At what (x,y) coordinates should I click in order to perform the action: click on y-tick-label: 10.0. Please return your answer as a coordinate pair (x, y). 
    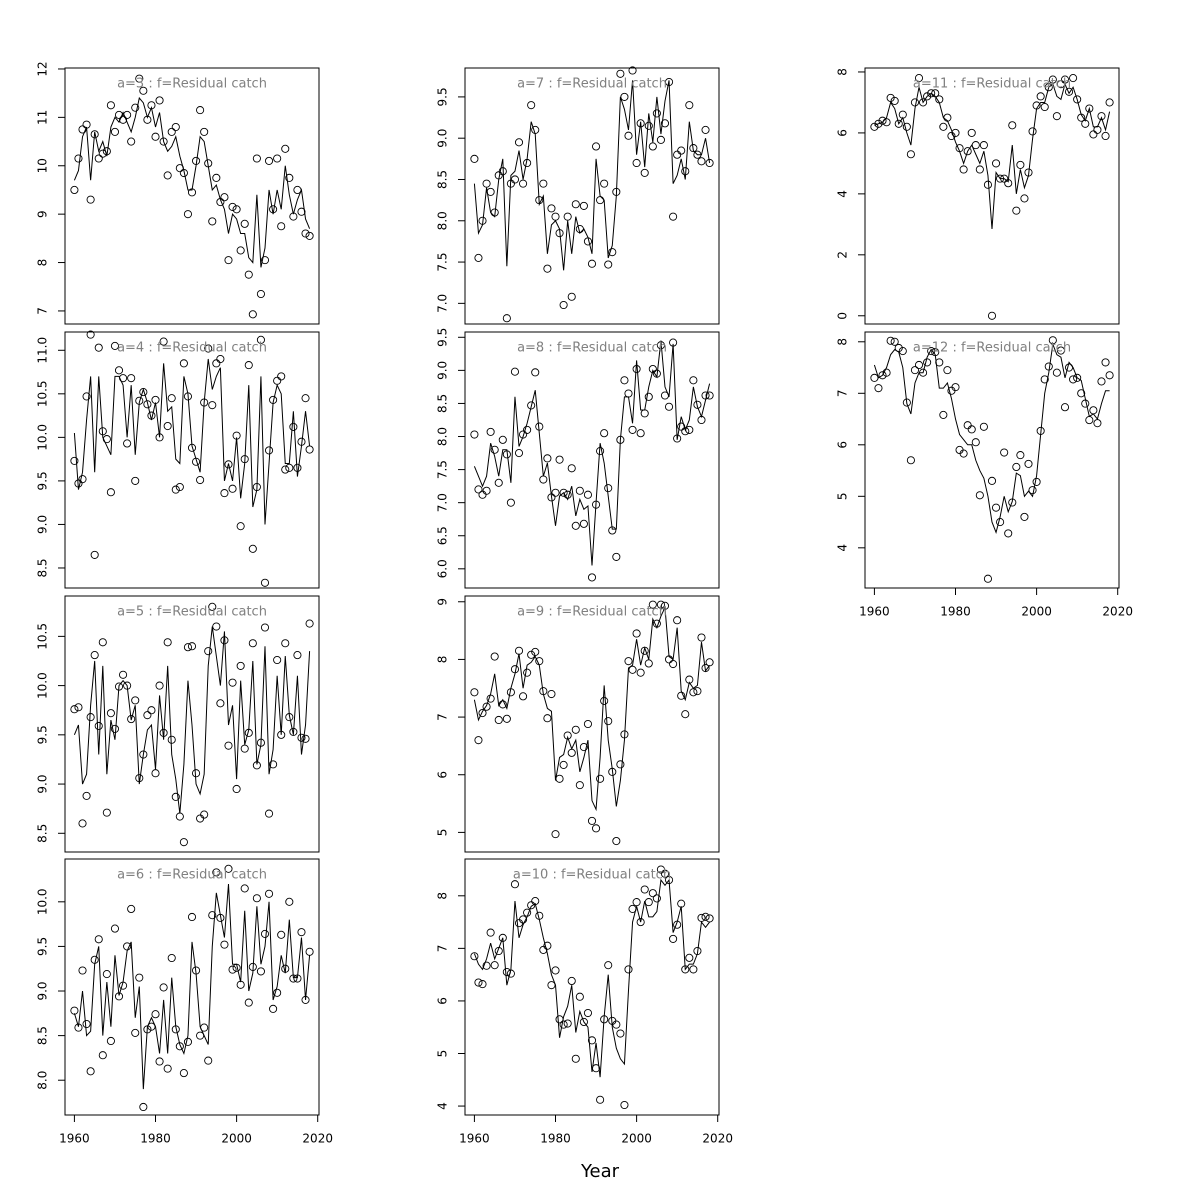
    Looking at the image, I should click on (43, 901).